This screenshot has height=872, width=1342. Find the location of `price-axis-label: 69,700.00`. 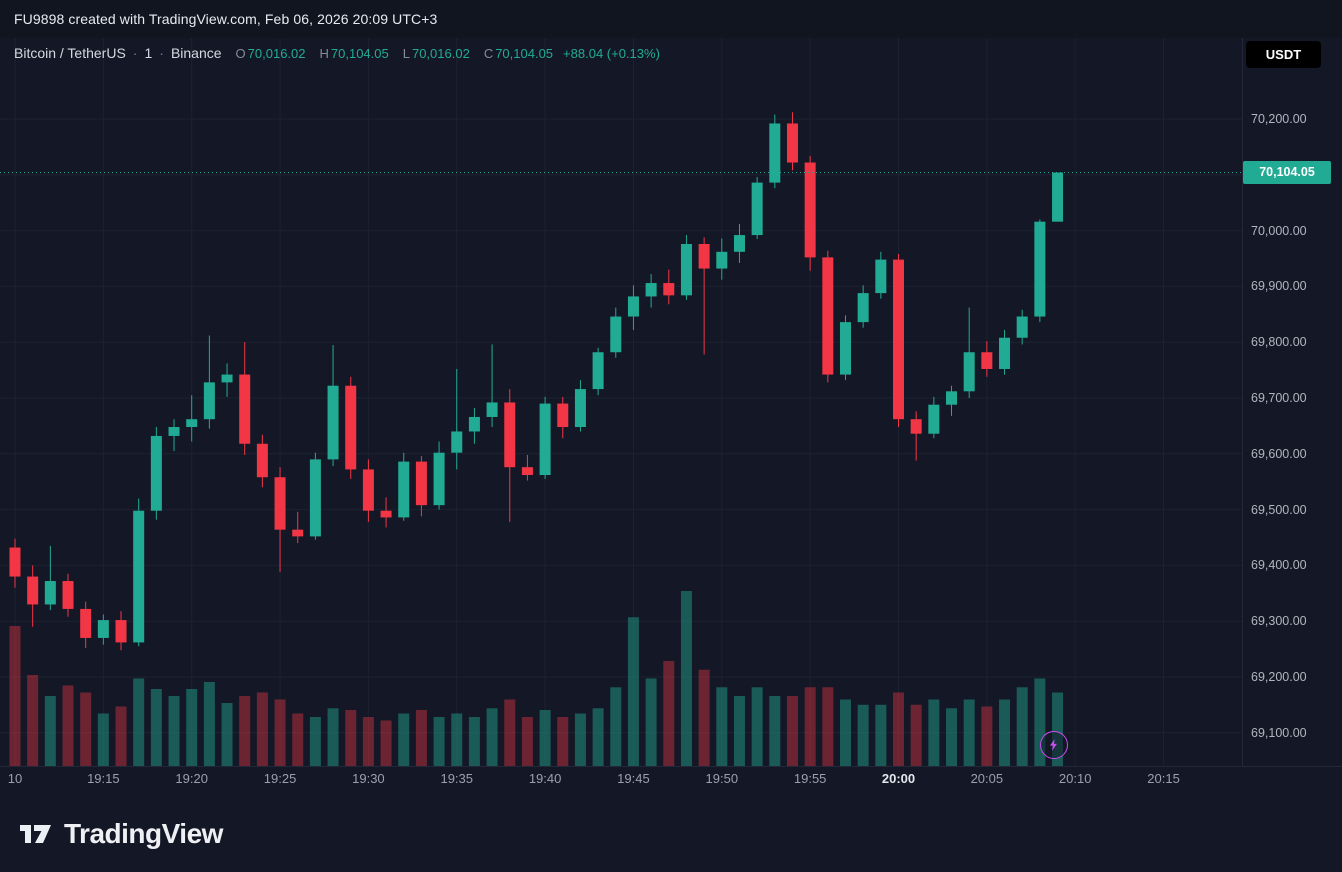

price-axis-label: 69,700.00 is located at coordinates (1279, 398).